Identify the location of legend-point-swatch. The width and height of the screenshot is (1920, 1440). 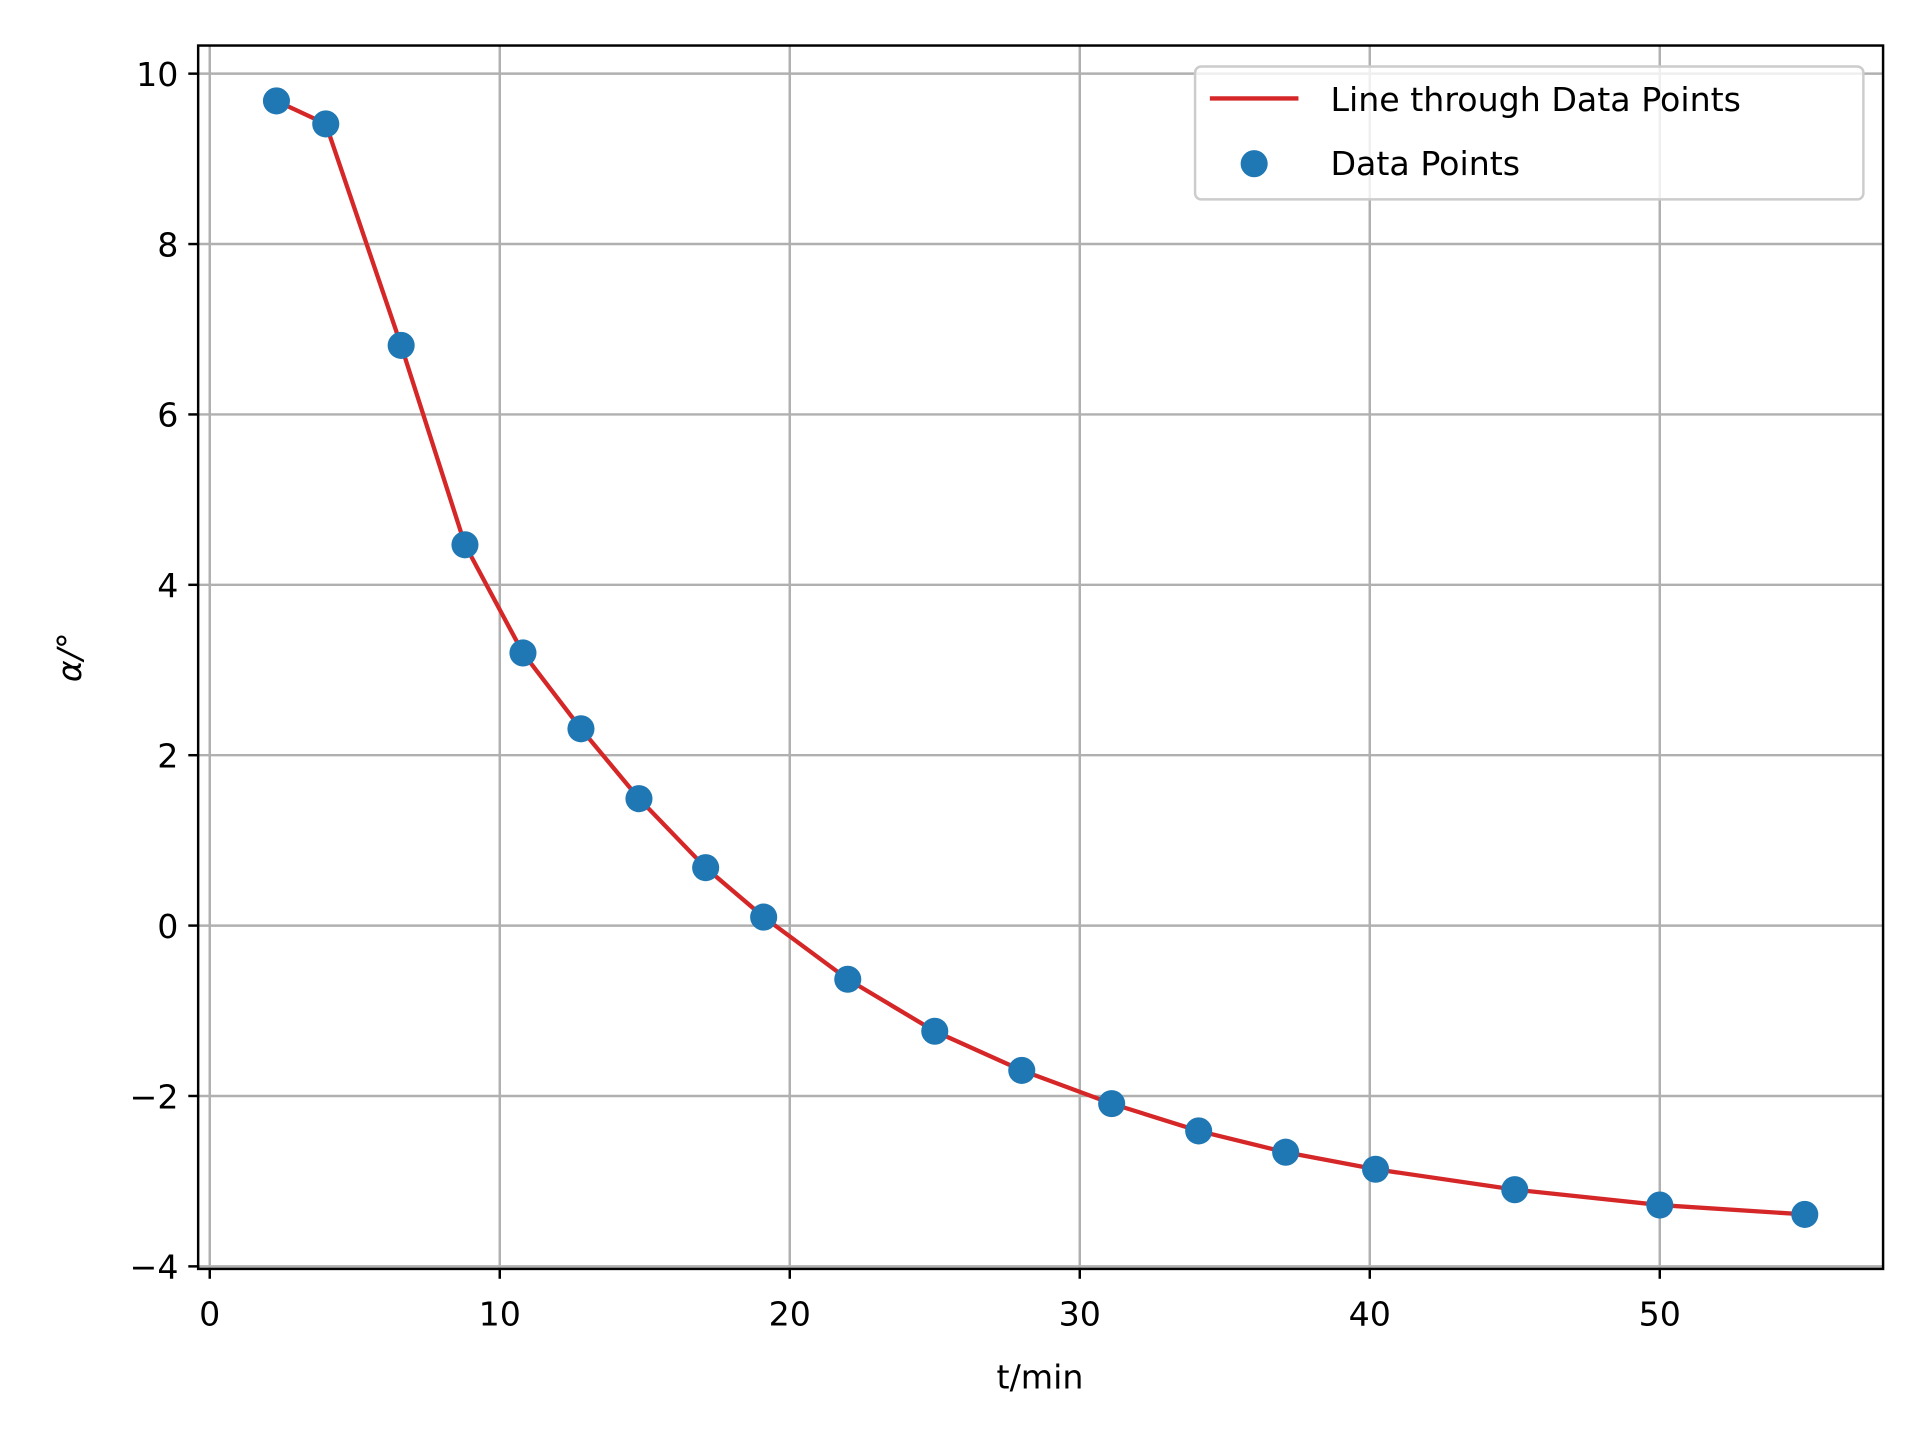
(1254, 164).